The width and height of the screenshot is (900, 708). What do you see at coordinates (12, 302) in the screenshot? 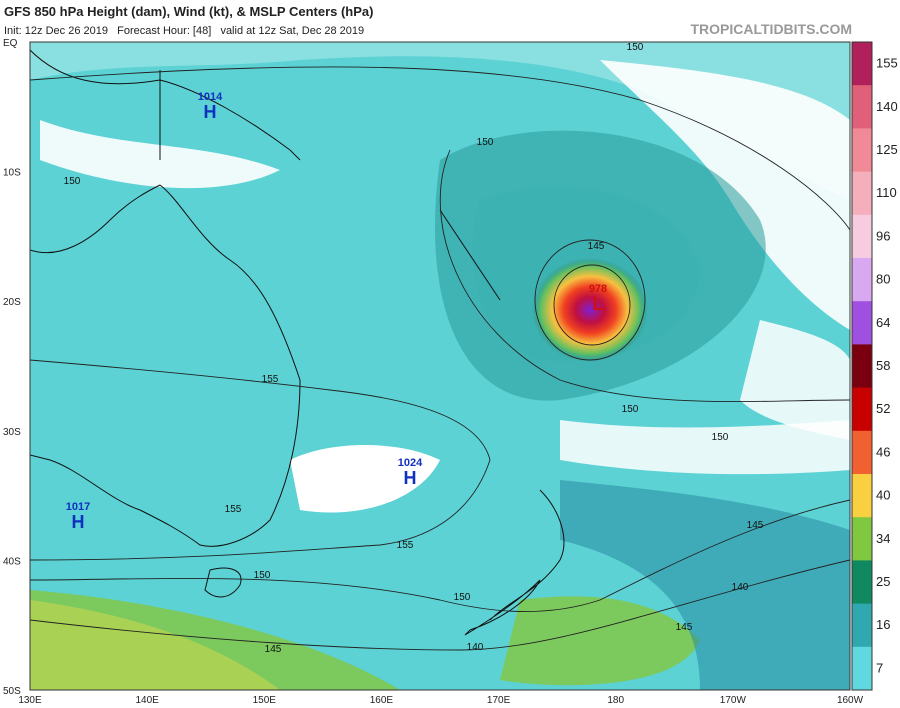
I see `latitude-label: 20S` at bounding box center [12, 302].